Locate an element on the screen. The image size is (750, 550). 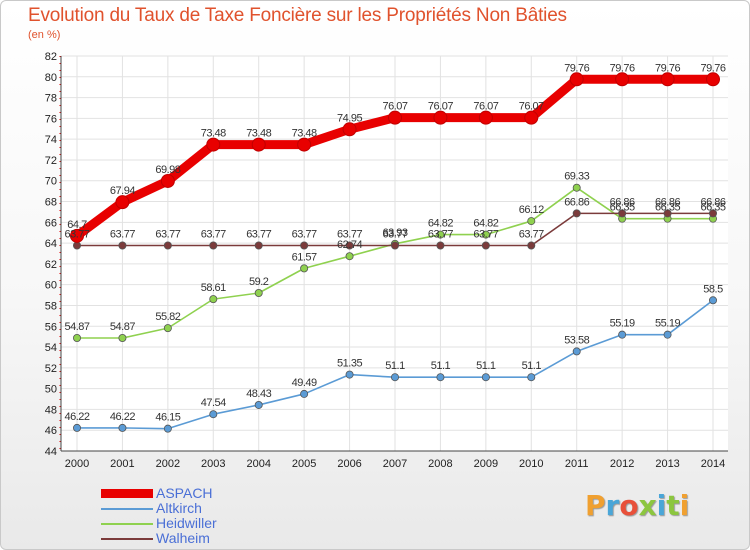
x-tick-label: 2014 is located at coordinates (713, 464).